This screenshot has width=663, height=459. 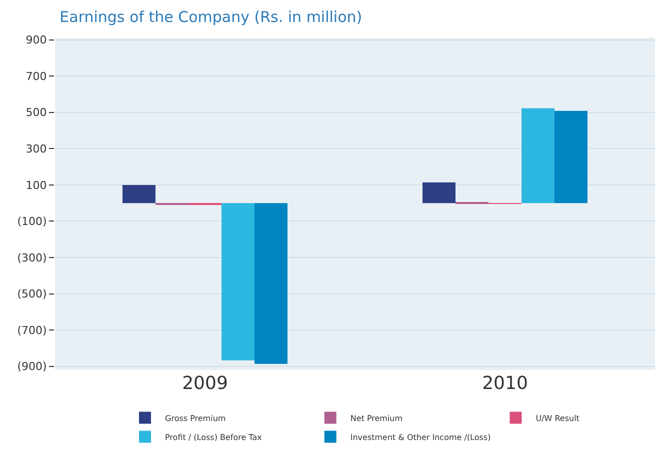 I want to click on legend-label: U/W Result, so click(x=558, y=418).